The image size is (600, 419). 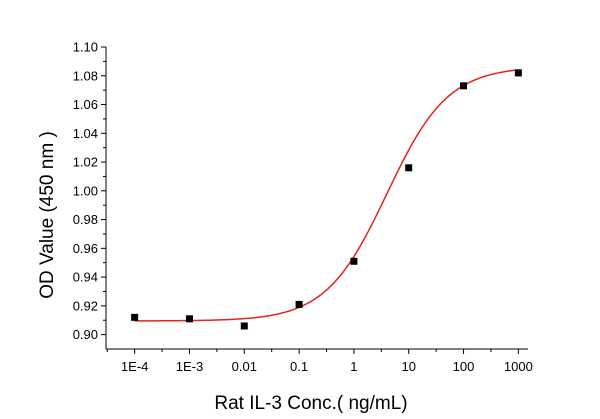 What do you see at coordinates (244, 366) in the screenshot?
I see `x-tick-label: 0.01` at bounding box center [244, 366].